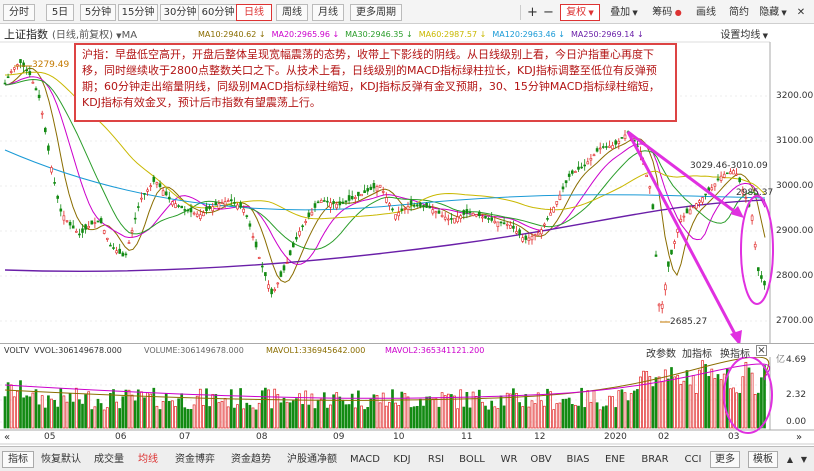 Image resolution: width=814 pixels, height=471 pixels. I want to click on price-highlight-ellipse, so click(757, 250).